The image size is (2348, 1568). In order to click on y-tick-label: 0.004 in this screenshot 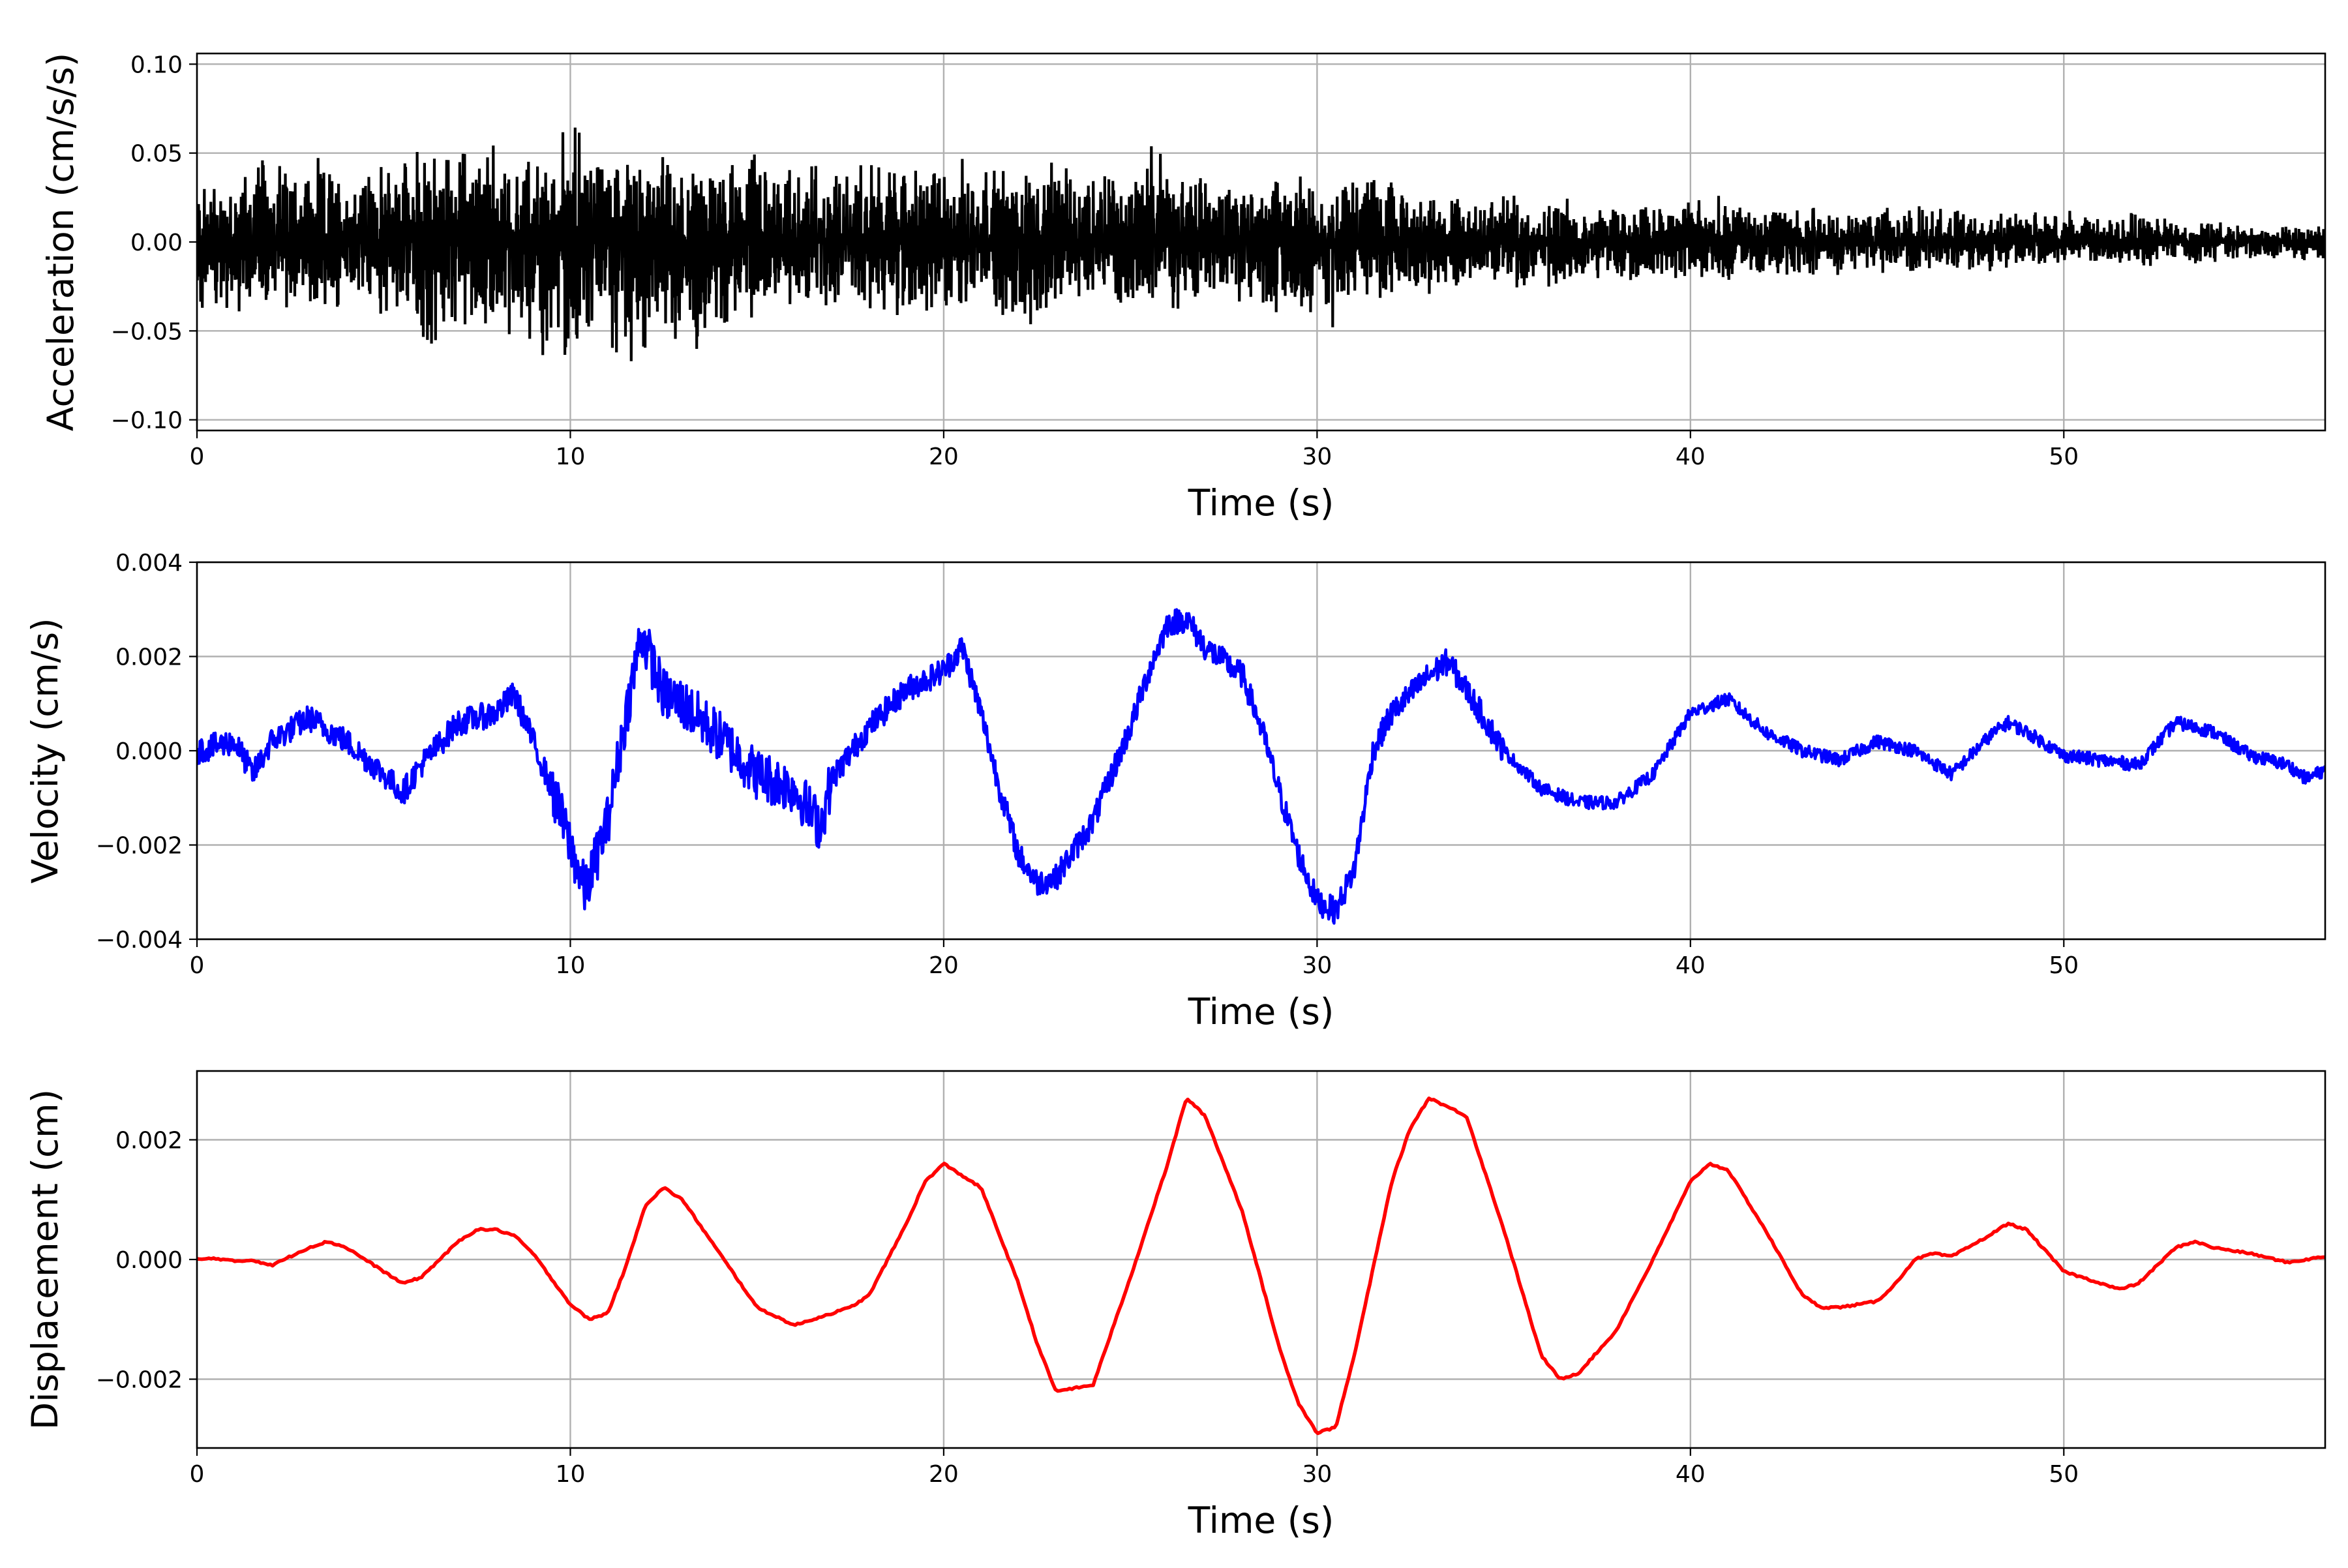, I will do `click(149, 563)`.